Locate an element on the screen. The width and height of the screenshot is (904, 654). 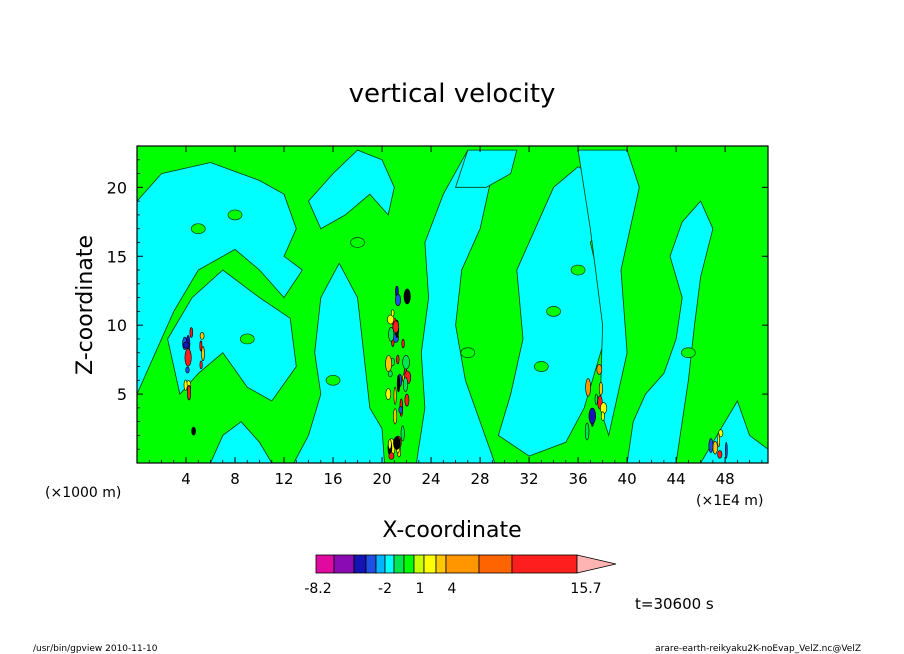
x-tick-label: 40 is located at coordinates (627, 479).